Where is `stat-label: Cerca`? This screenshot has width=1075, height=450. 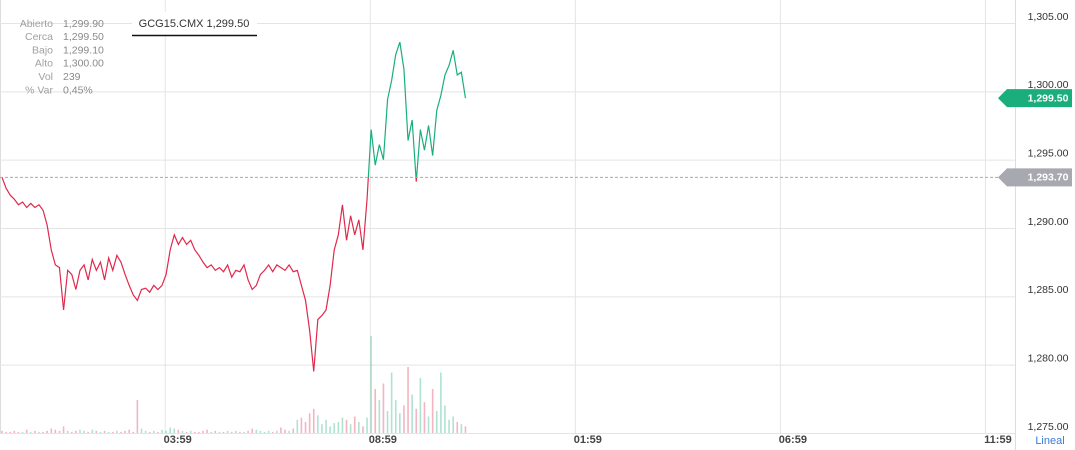 stat-label: Cerca is located at coordinates (39, 37).